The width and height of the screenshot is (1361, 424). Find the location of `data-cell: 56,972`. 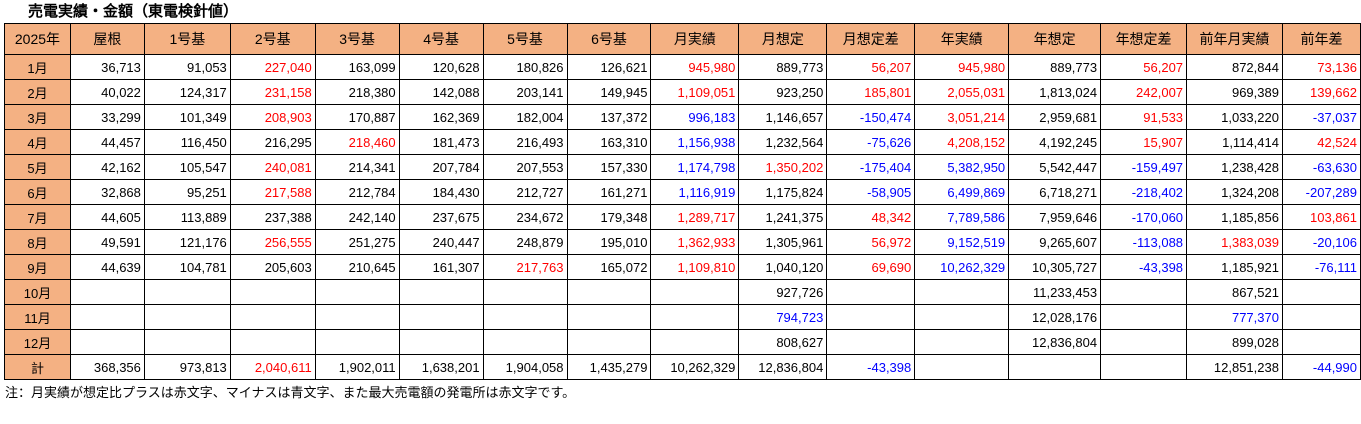

data-cell: 56,972 is located at coordinates (871, 242).